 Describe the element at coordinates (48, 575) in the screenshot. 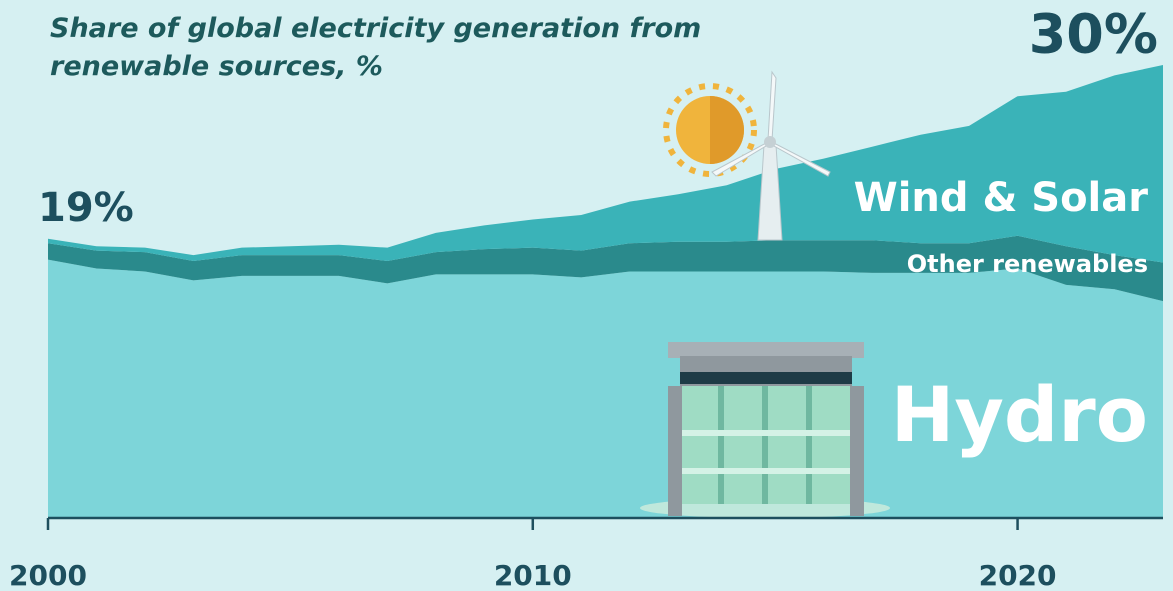

I see `x-tick-label: 2000` at that location.